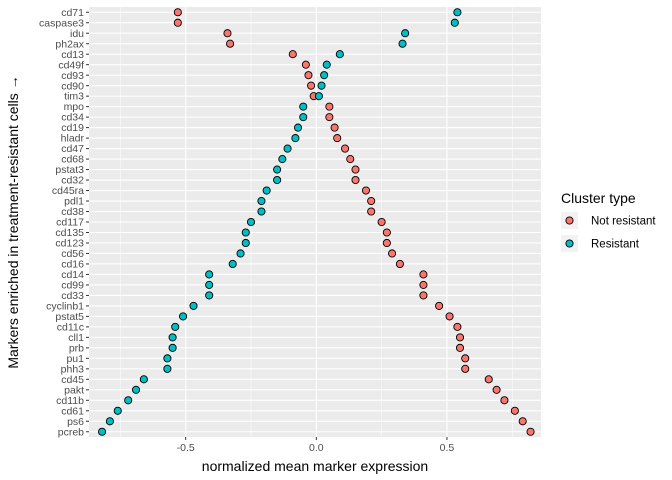 The width and height of the screenshot is (672, 480). What do you see at coordinates (392, 253) in the screenshot?
I see `point-not-resistant-cd56` at bounding box center [392, 253].